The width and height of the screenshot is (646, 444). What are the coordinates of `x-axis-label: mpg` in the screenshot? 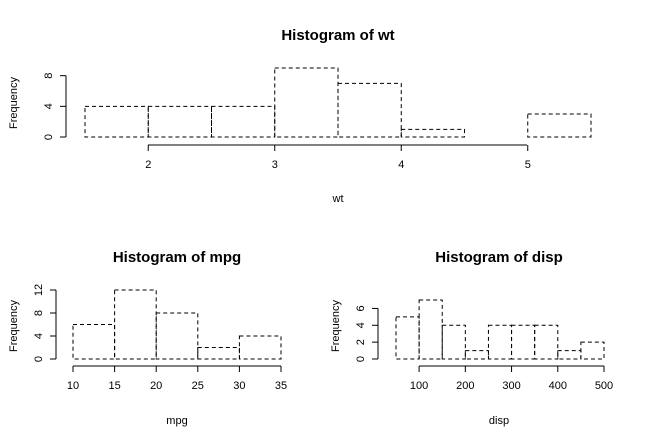 It's located at (176, 421).